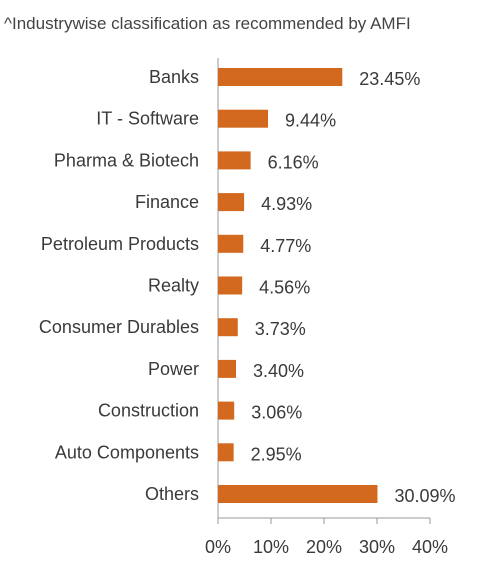 The height and width of the screenshot is (570, 477). What do you see at coordinates (286, 204) in the screenshot?
I see `value-label: 4.93%` at bounding box center [286, 204].